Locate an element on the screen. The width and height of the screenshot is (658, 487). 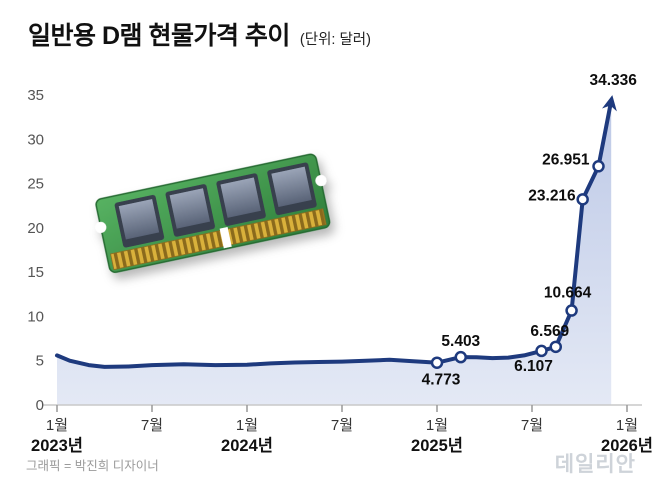
y-axis: 0 5 10 15 20 25 30 35 is located at coordinates (35, 250).